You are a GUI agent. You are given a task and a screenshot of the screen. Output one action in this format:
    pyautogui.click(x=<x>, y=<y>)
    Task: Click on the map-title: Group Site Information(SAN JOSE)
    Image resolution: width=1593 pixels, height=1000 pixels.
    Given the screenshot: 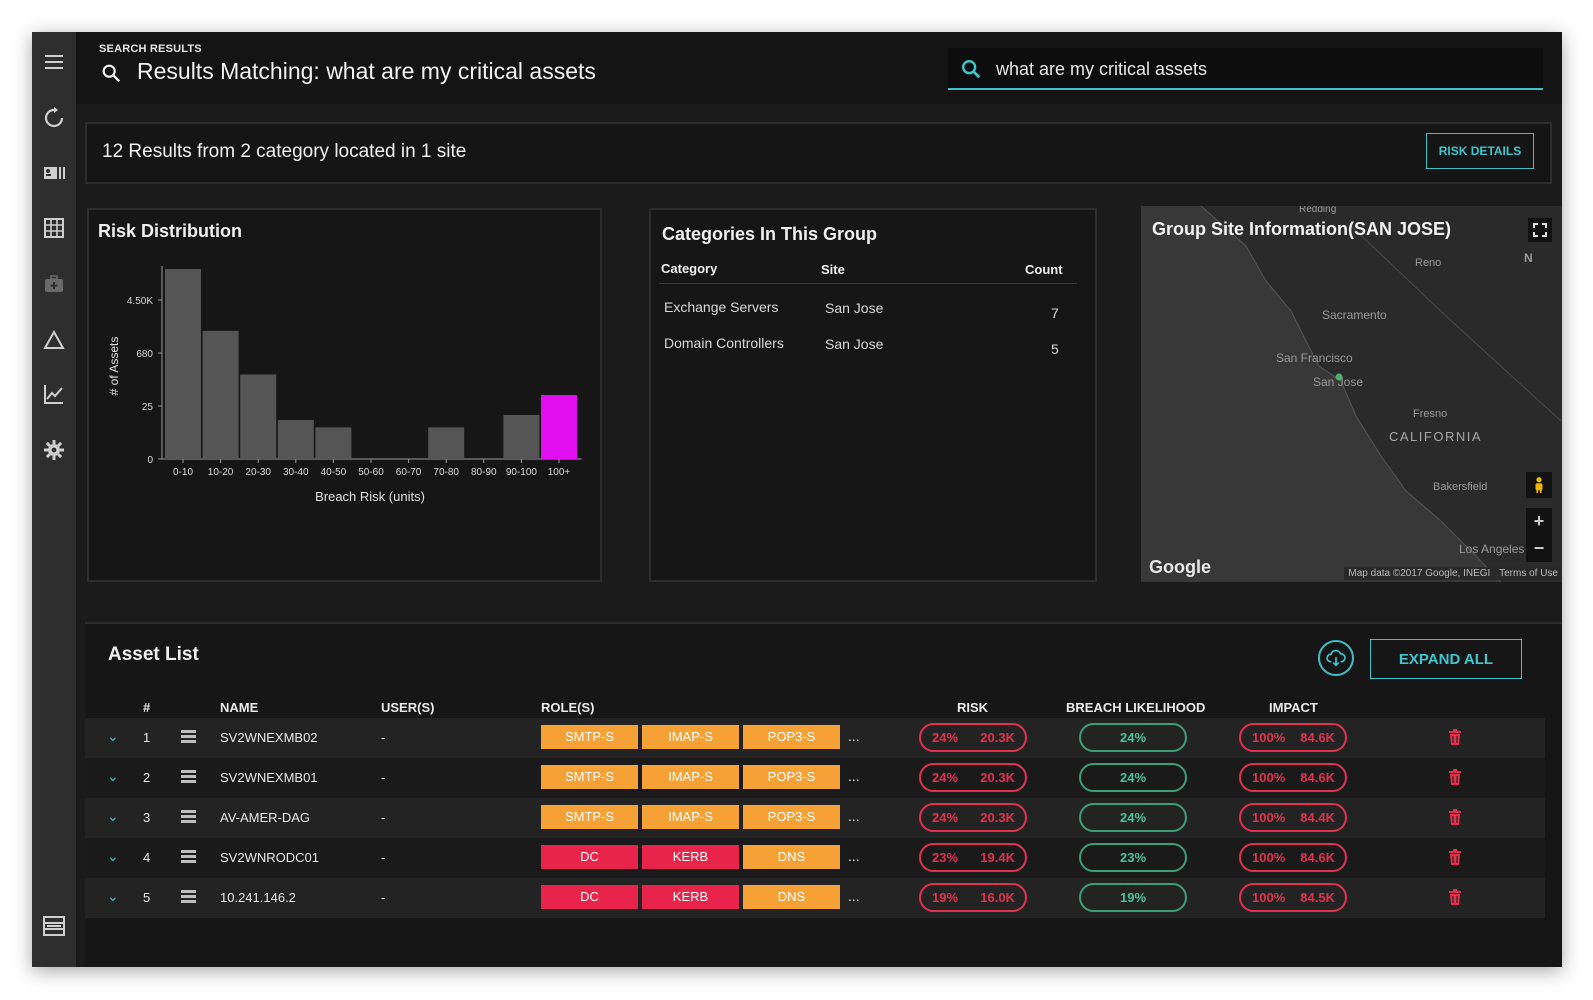 What is the action you would take?
    pyautogui.click(x=1302, y=229)
    